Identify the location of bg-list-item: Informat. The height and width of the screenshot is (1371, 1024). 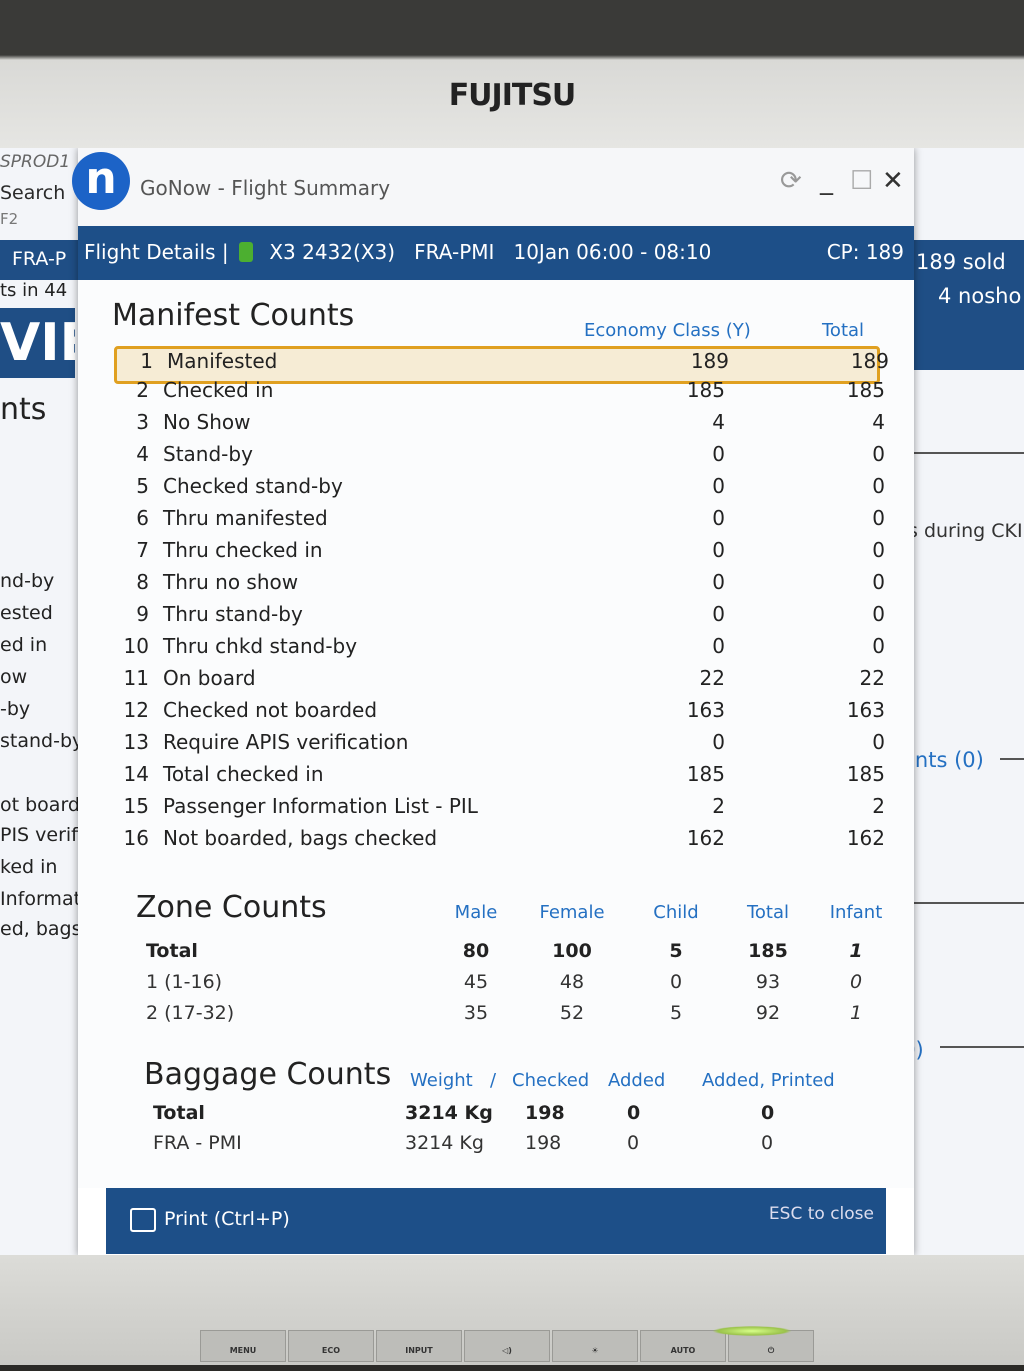
(41, 899).